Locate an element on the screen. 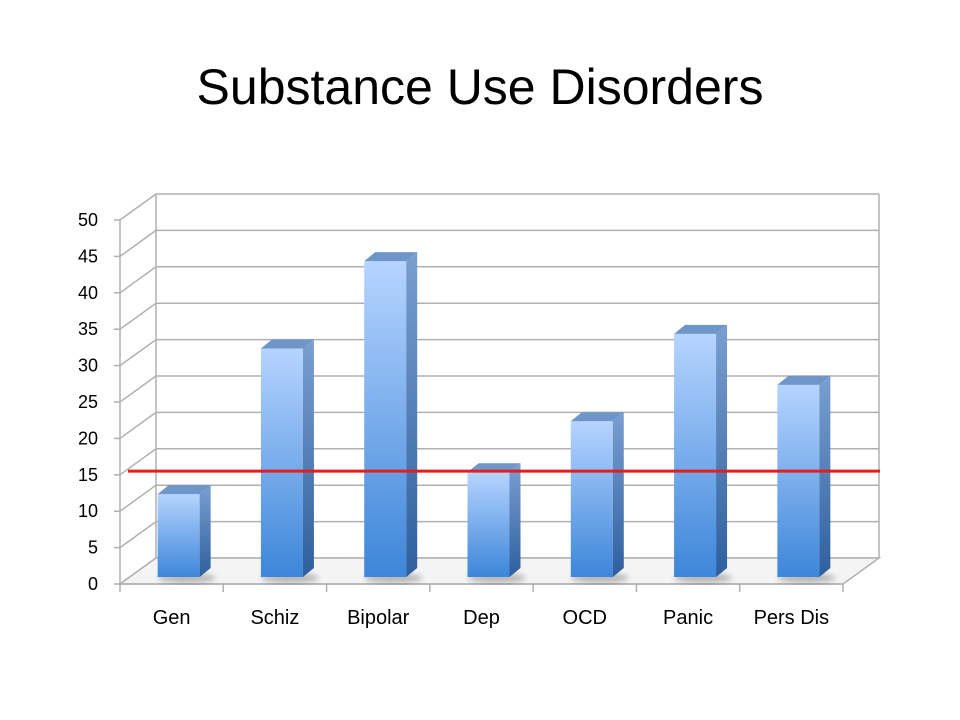  y-tick-label: 5 is located at coordinates (93, 548).